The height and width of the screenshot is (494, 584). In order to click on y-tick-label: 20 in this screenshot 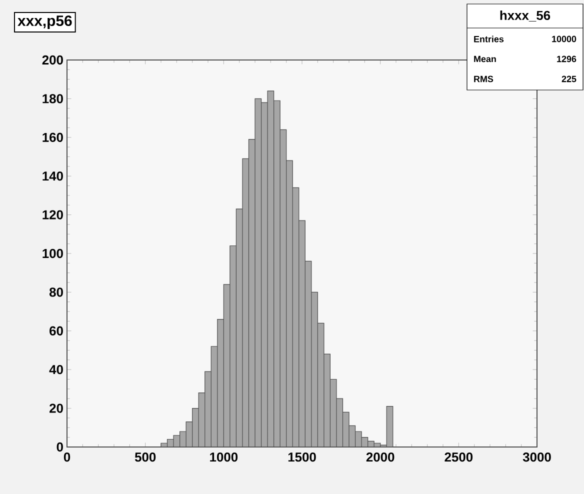, I will do `click(56, 408)`.